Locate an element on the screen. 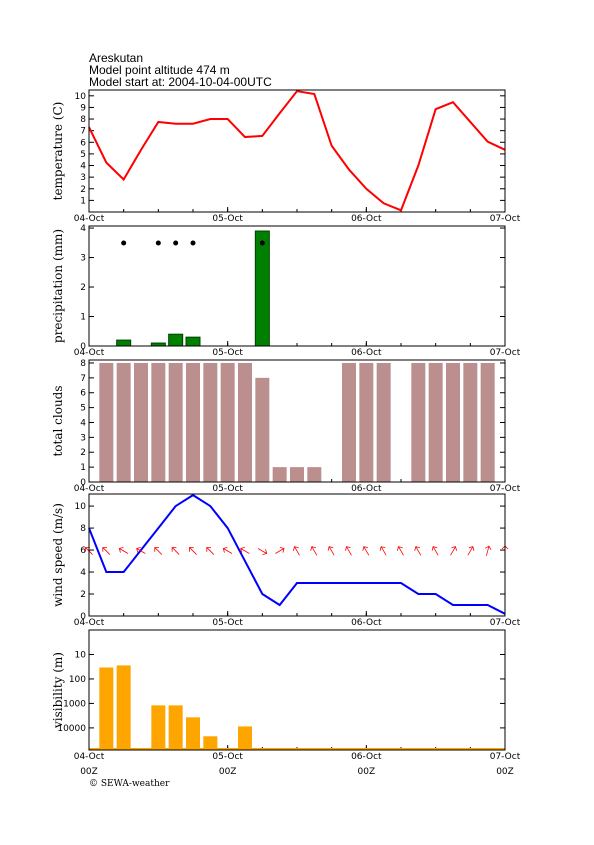  station: Areskutan is located at coordinates (116, 58).